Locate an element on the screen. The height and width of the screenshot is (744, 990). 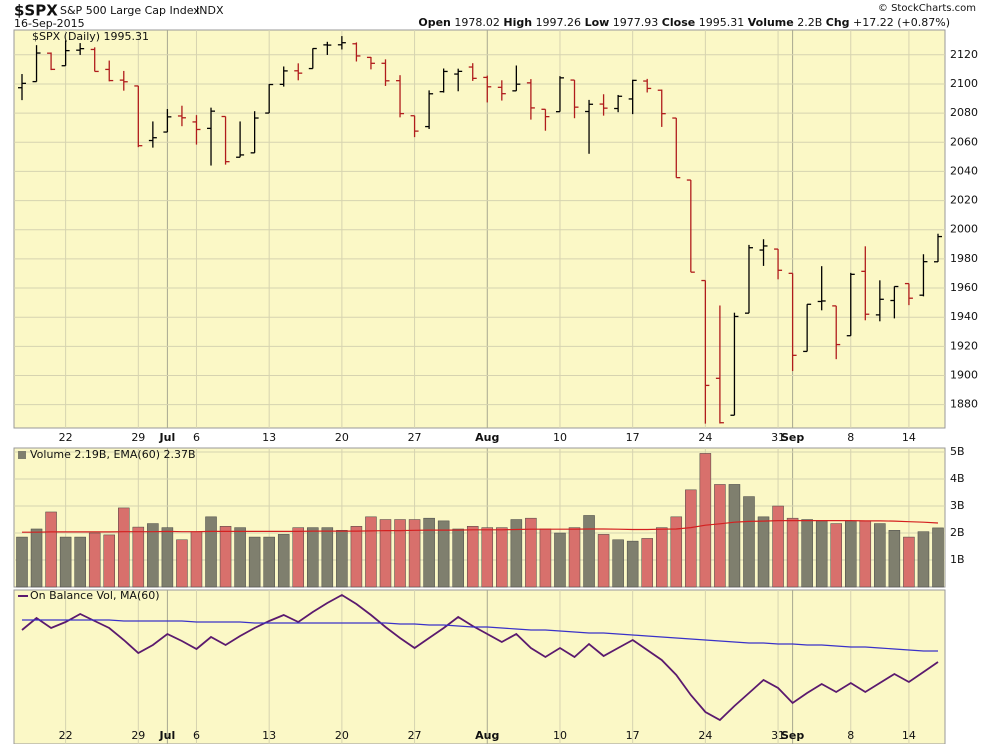
quote-value: 1995.31 is located at coordinates (722, 22).